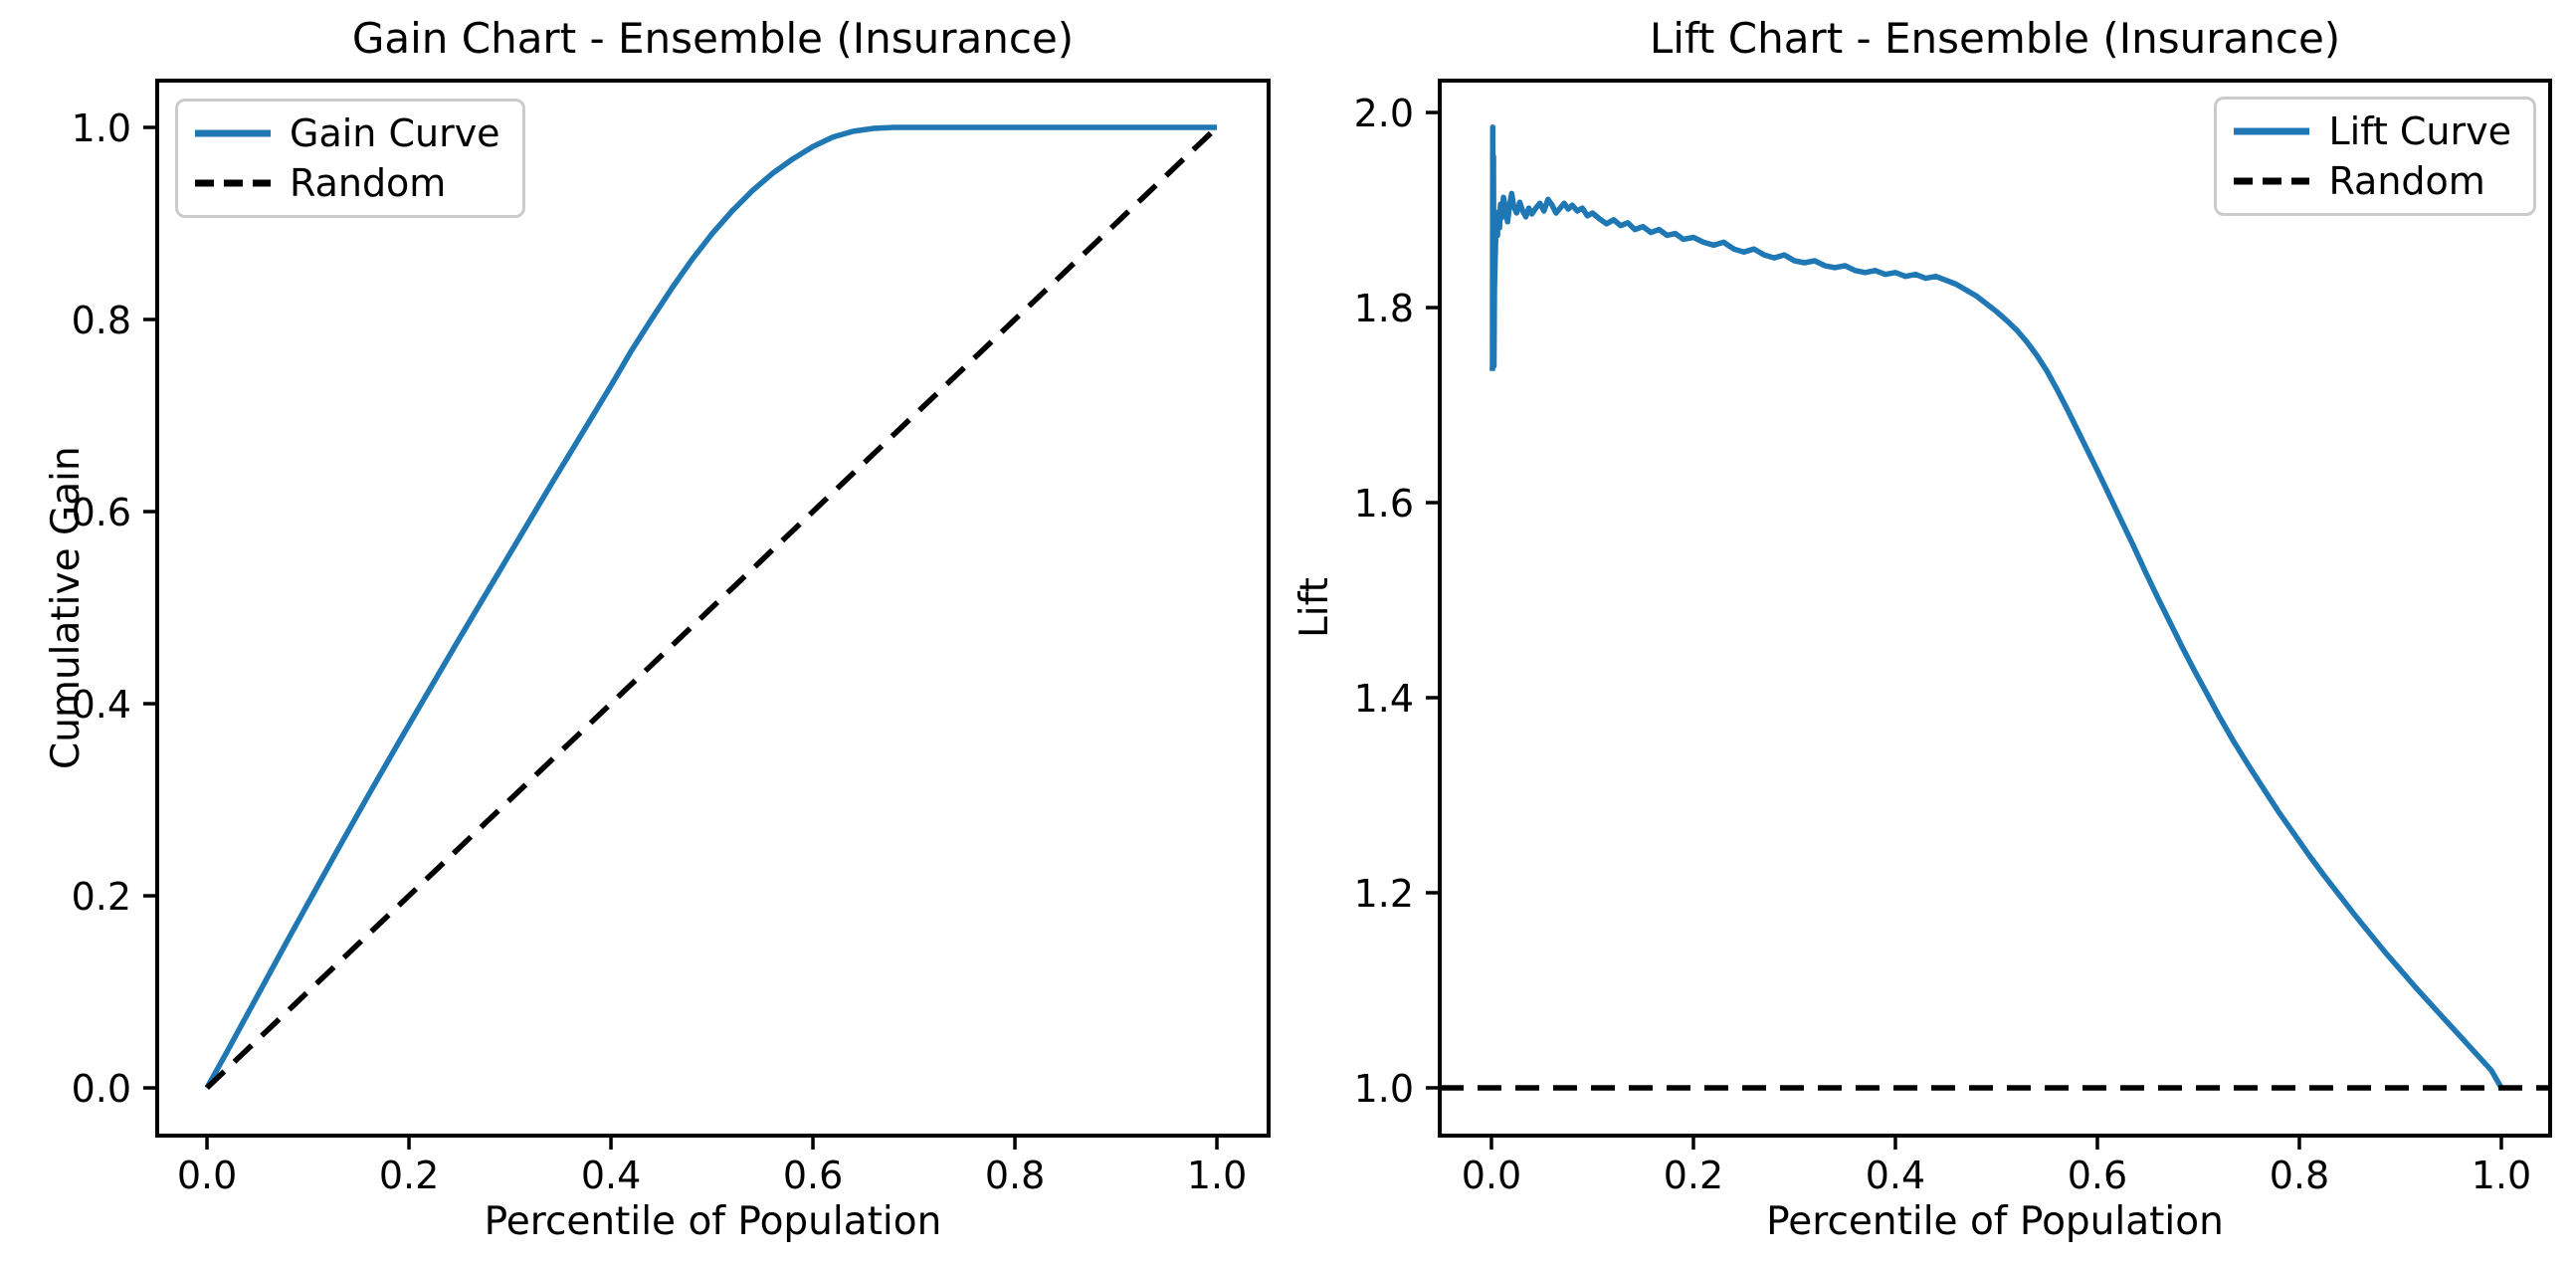  Describe the element at coordinates (101, 512) in the screenshot. I see `y-tick-label: 0.6` at that location.